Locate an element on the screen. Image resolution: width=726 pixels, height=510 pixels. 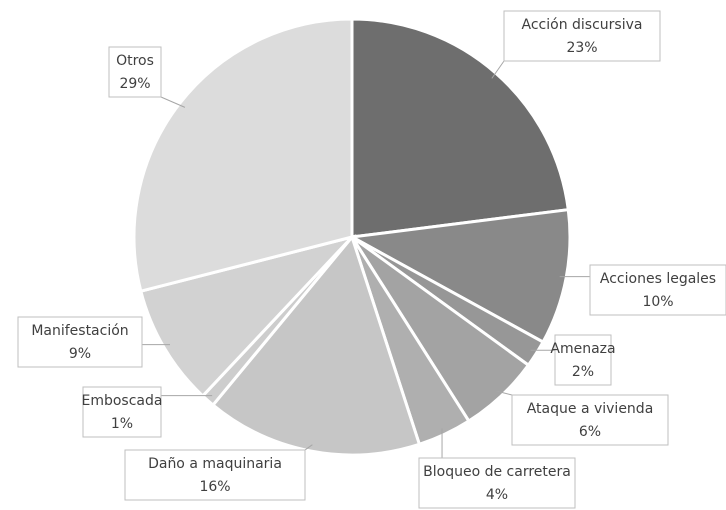
slice-label: Manifestación is located at coordinates (79, 331).